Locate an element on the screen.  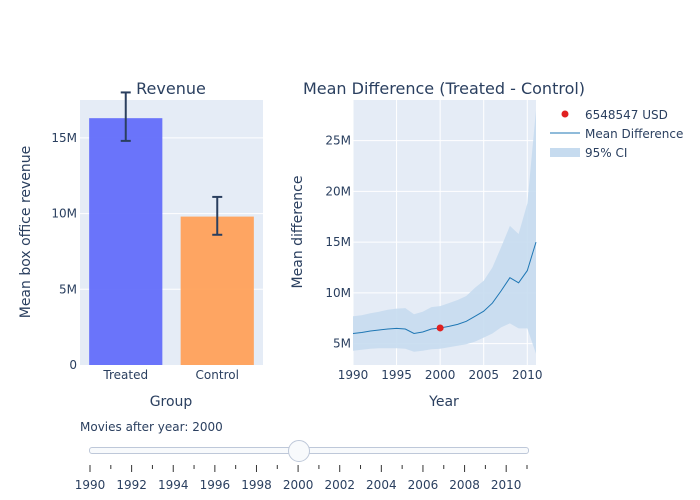
slider-handle is located at coordinates (299, 451).